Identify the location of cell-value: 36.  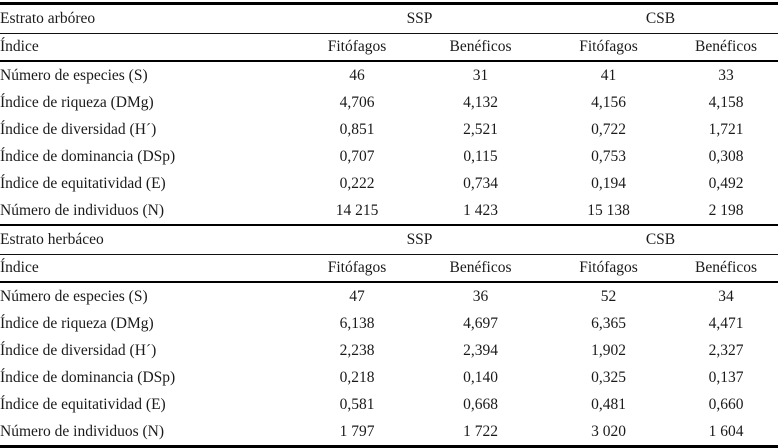
(480, 296).